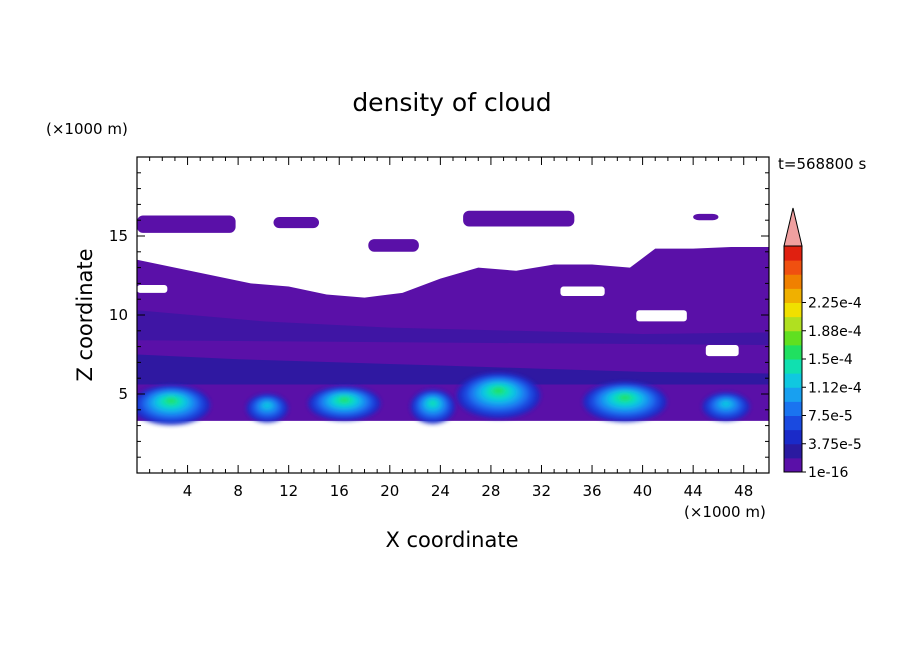 The image size is (904, 654). What do you see at coordinates (835, 304) in the screenshot?
I see `colorbar-label: 2.25e-4` at bounding box center [835, 304].